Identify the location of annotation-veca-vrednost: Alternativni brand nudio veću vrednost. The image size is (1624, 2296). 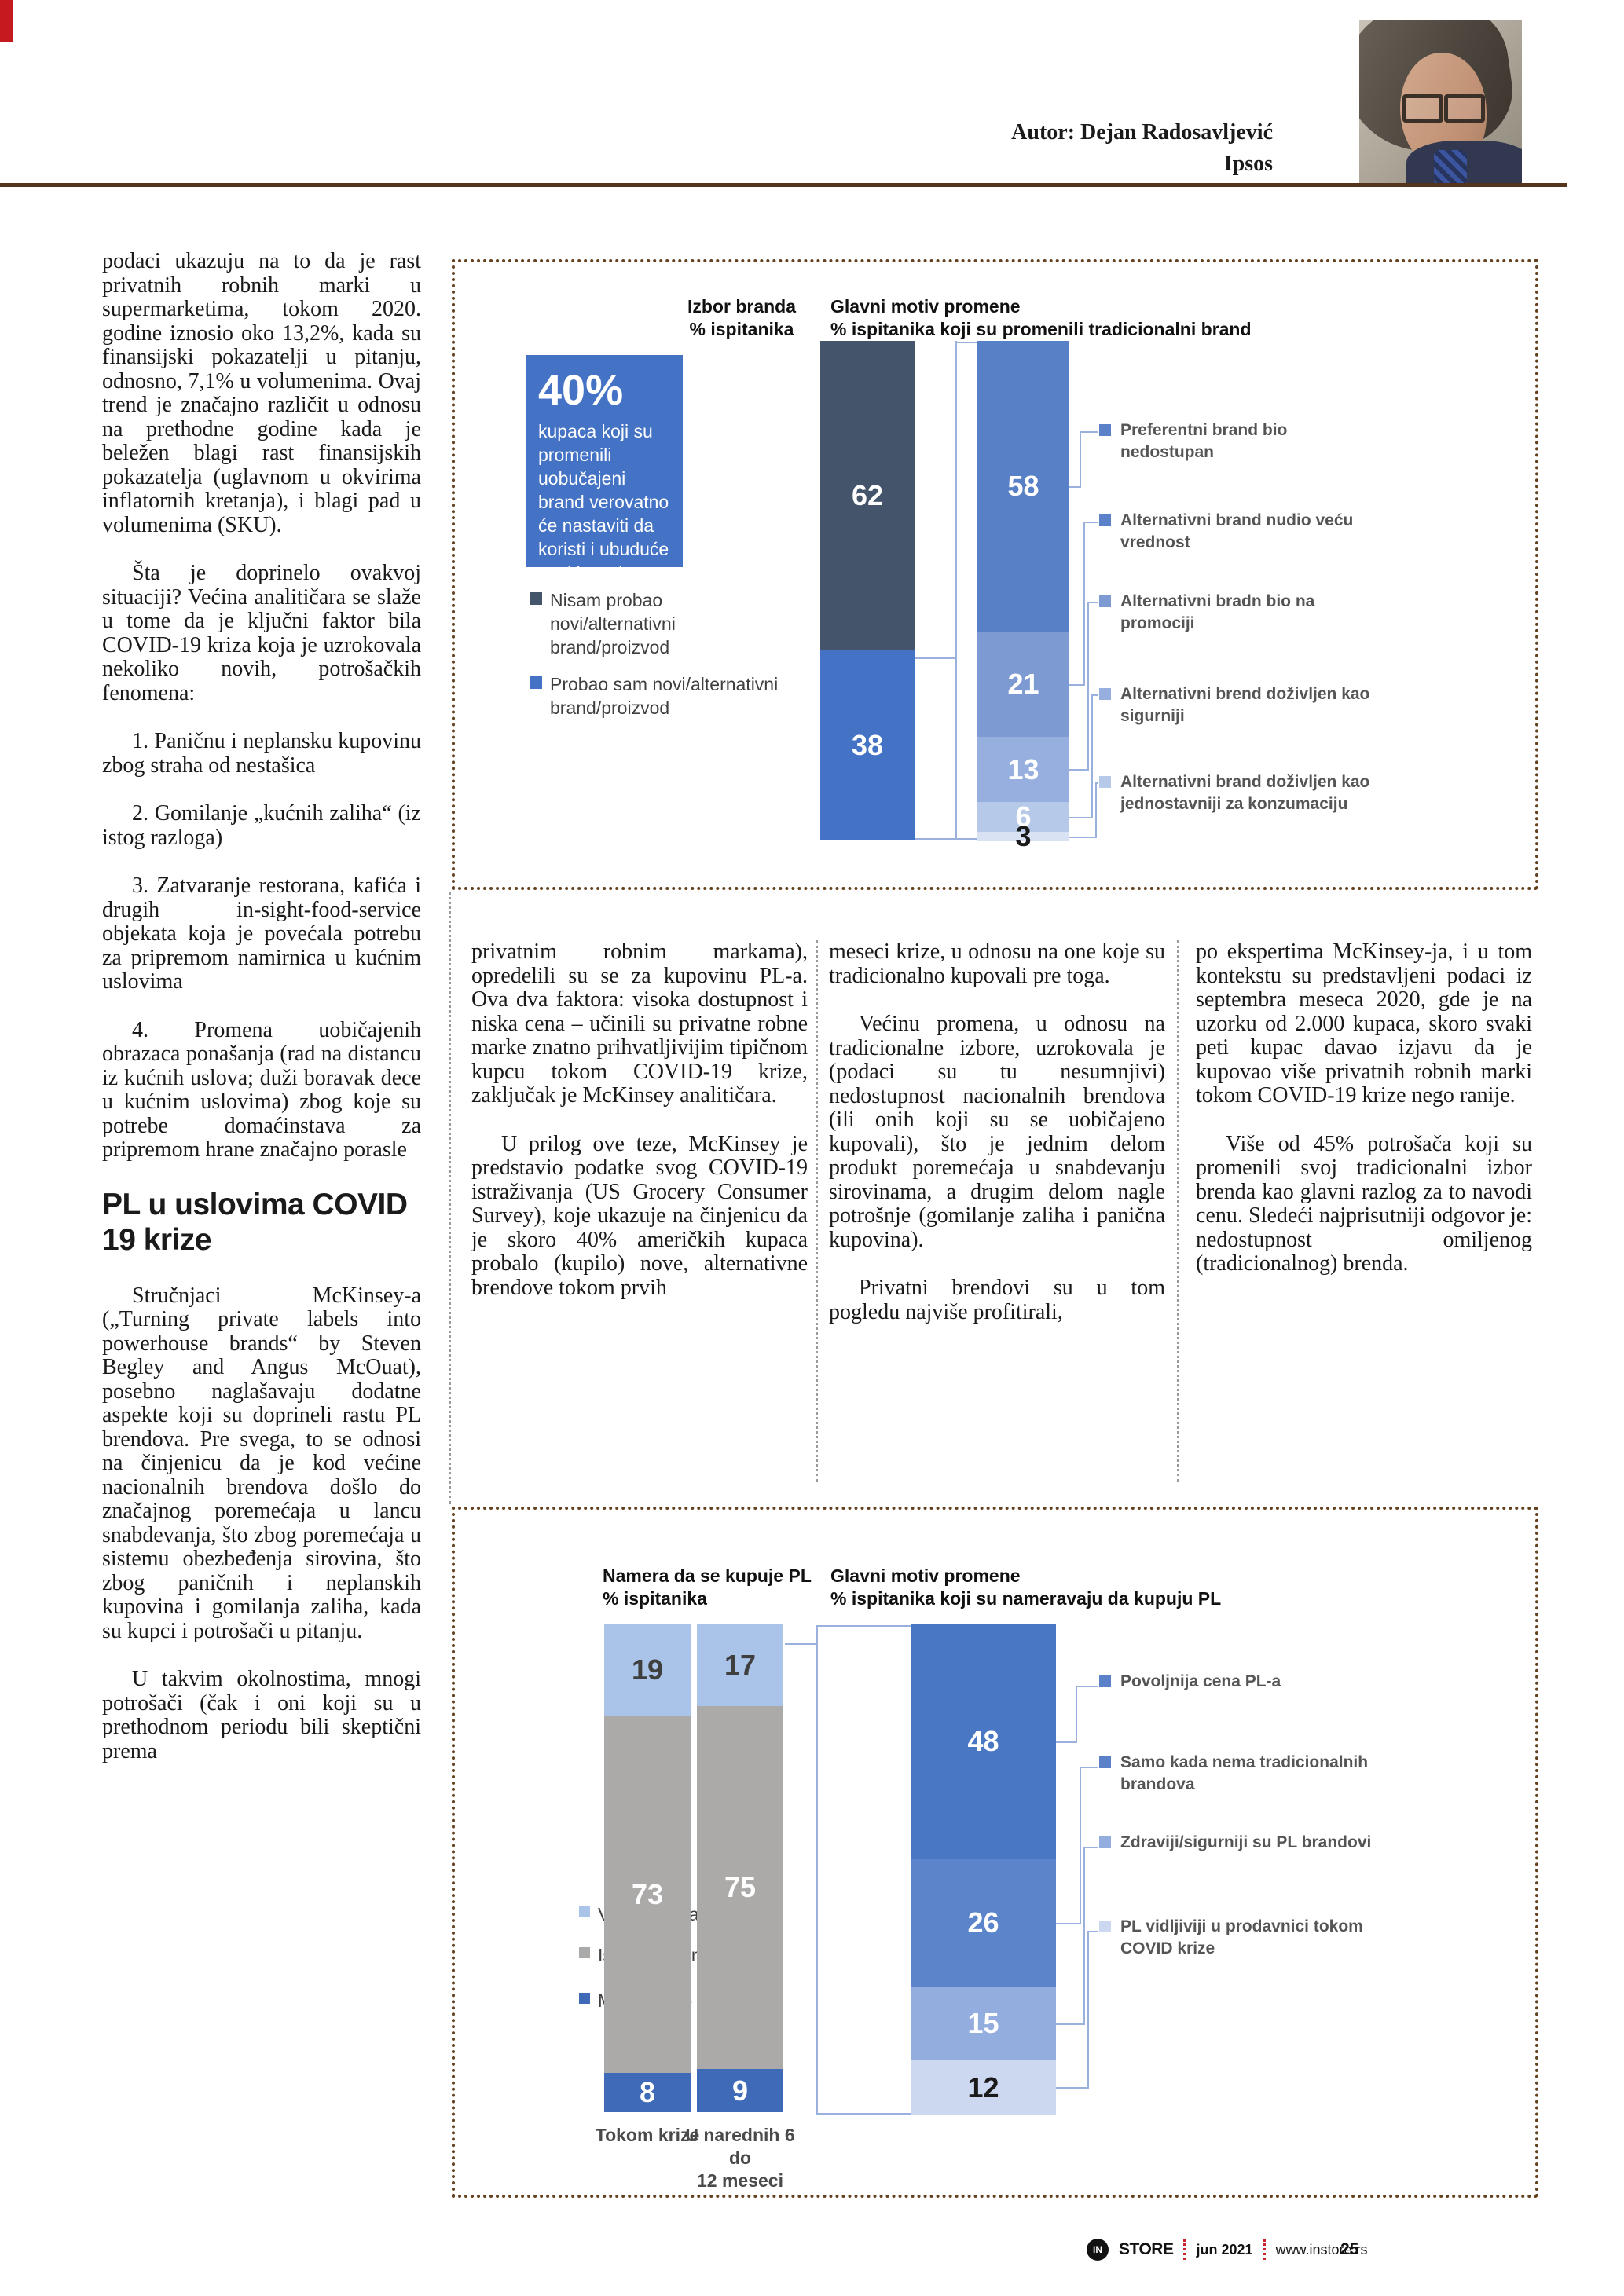
(1236, 532).